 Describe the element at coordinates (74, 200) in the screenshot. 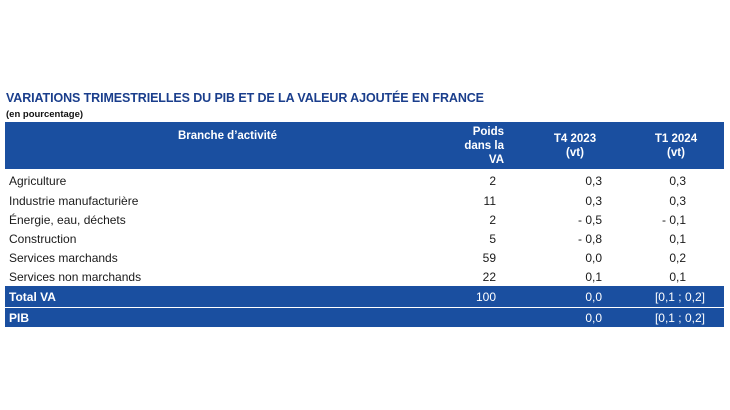

I see `cell-branch: Industrie manufacturière` at that location.